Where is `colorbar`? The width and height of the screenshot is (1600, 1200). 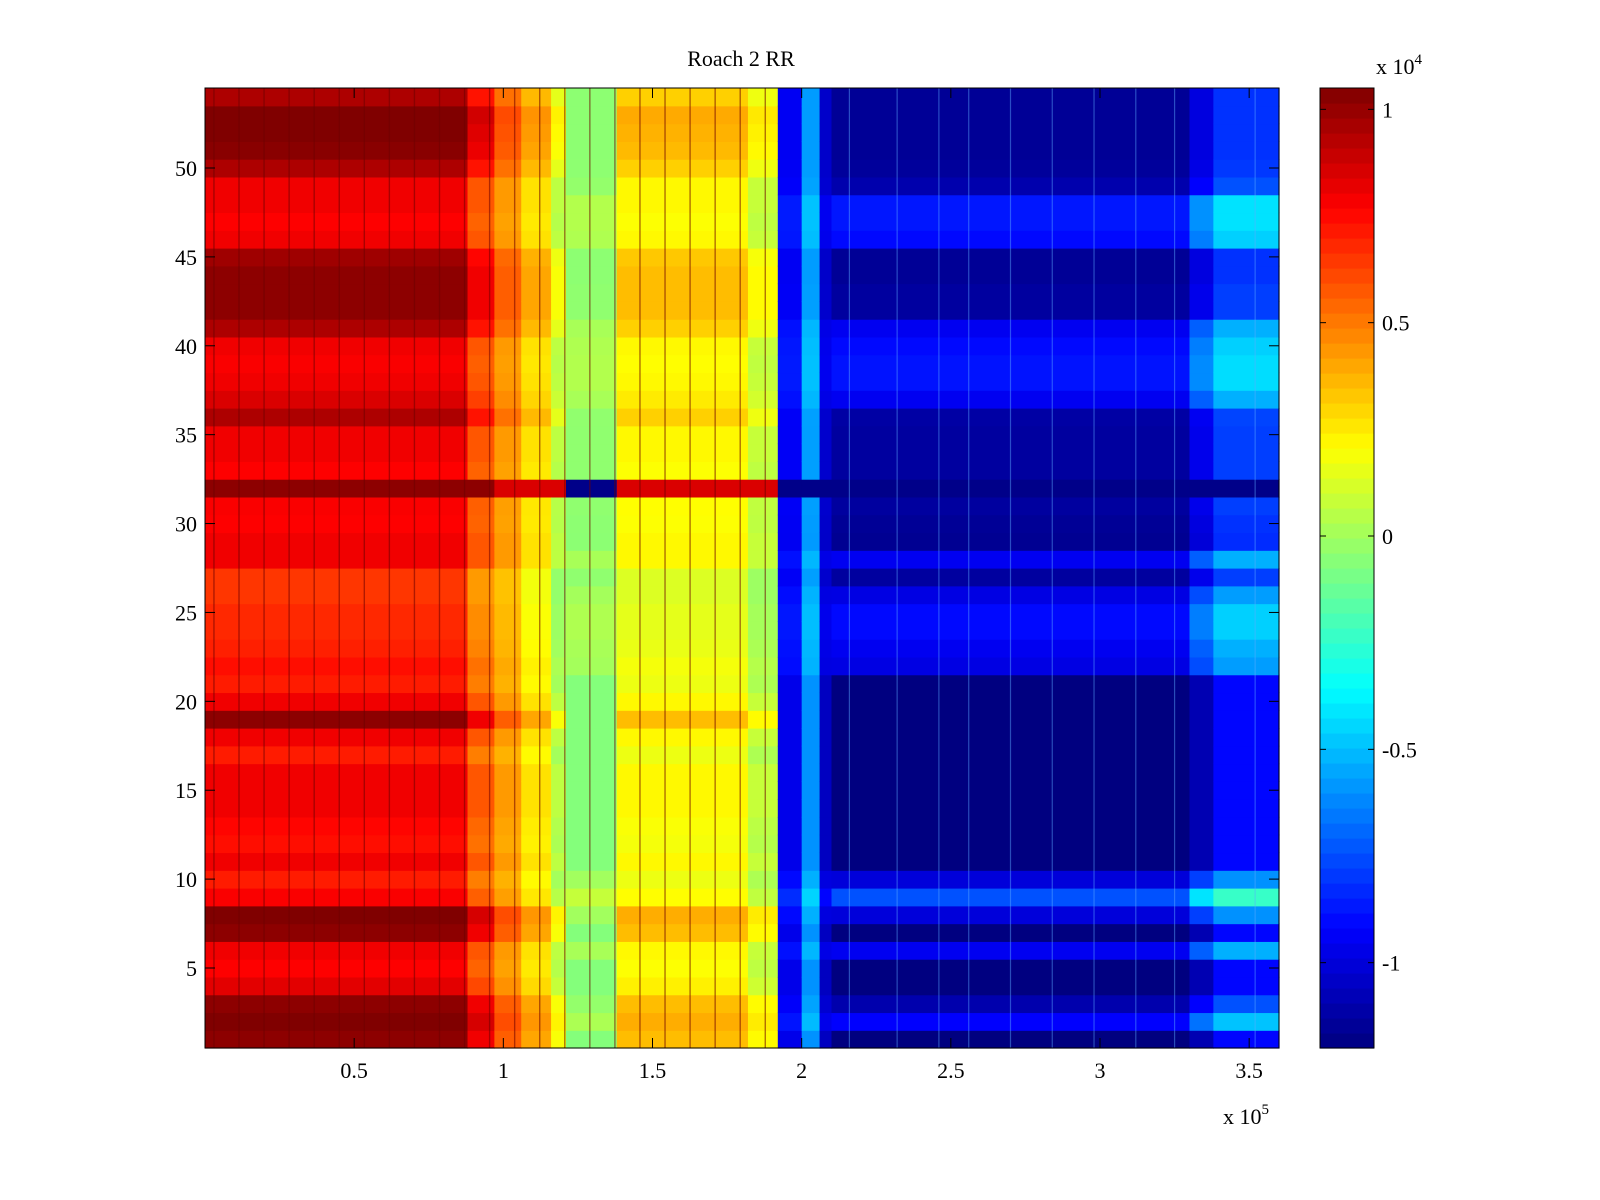 colorbar is located at coordinates (1347, 568).